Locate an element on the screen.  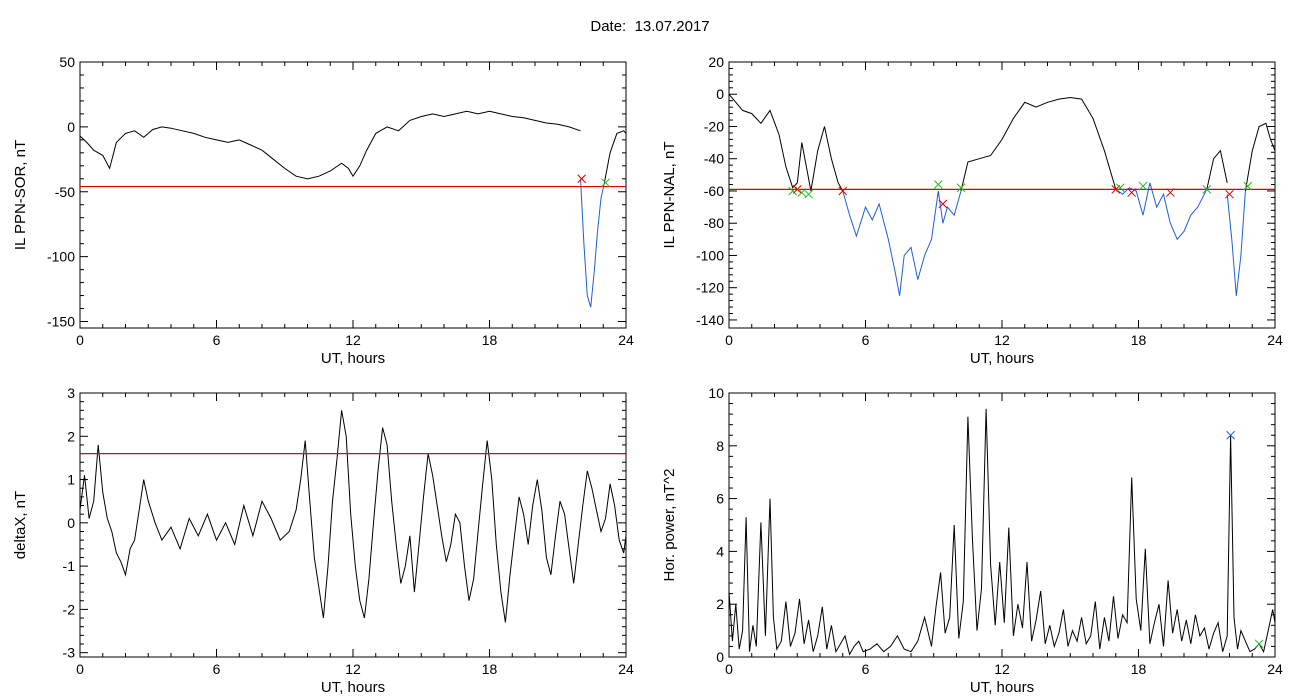
y-tick-label: -20 is located at coordinates (714, 126).